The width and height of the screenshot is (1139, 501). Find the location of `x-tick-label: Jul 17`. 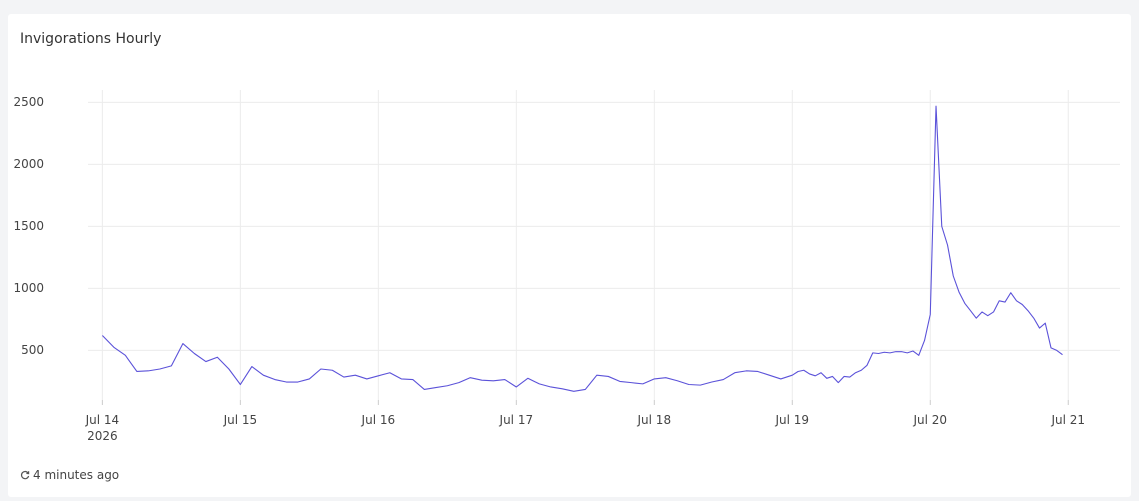

x-tick-label: Jul 17 is located at coordinates (516, 420).